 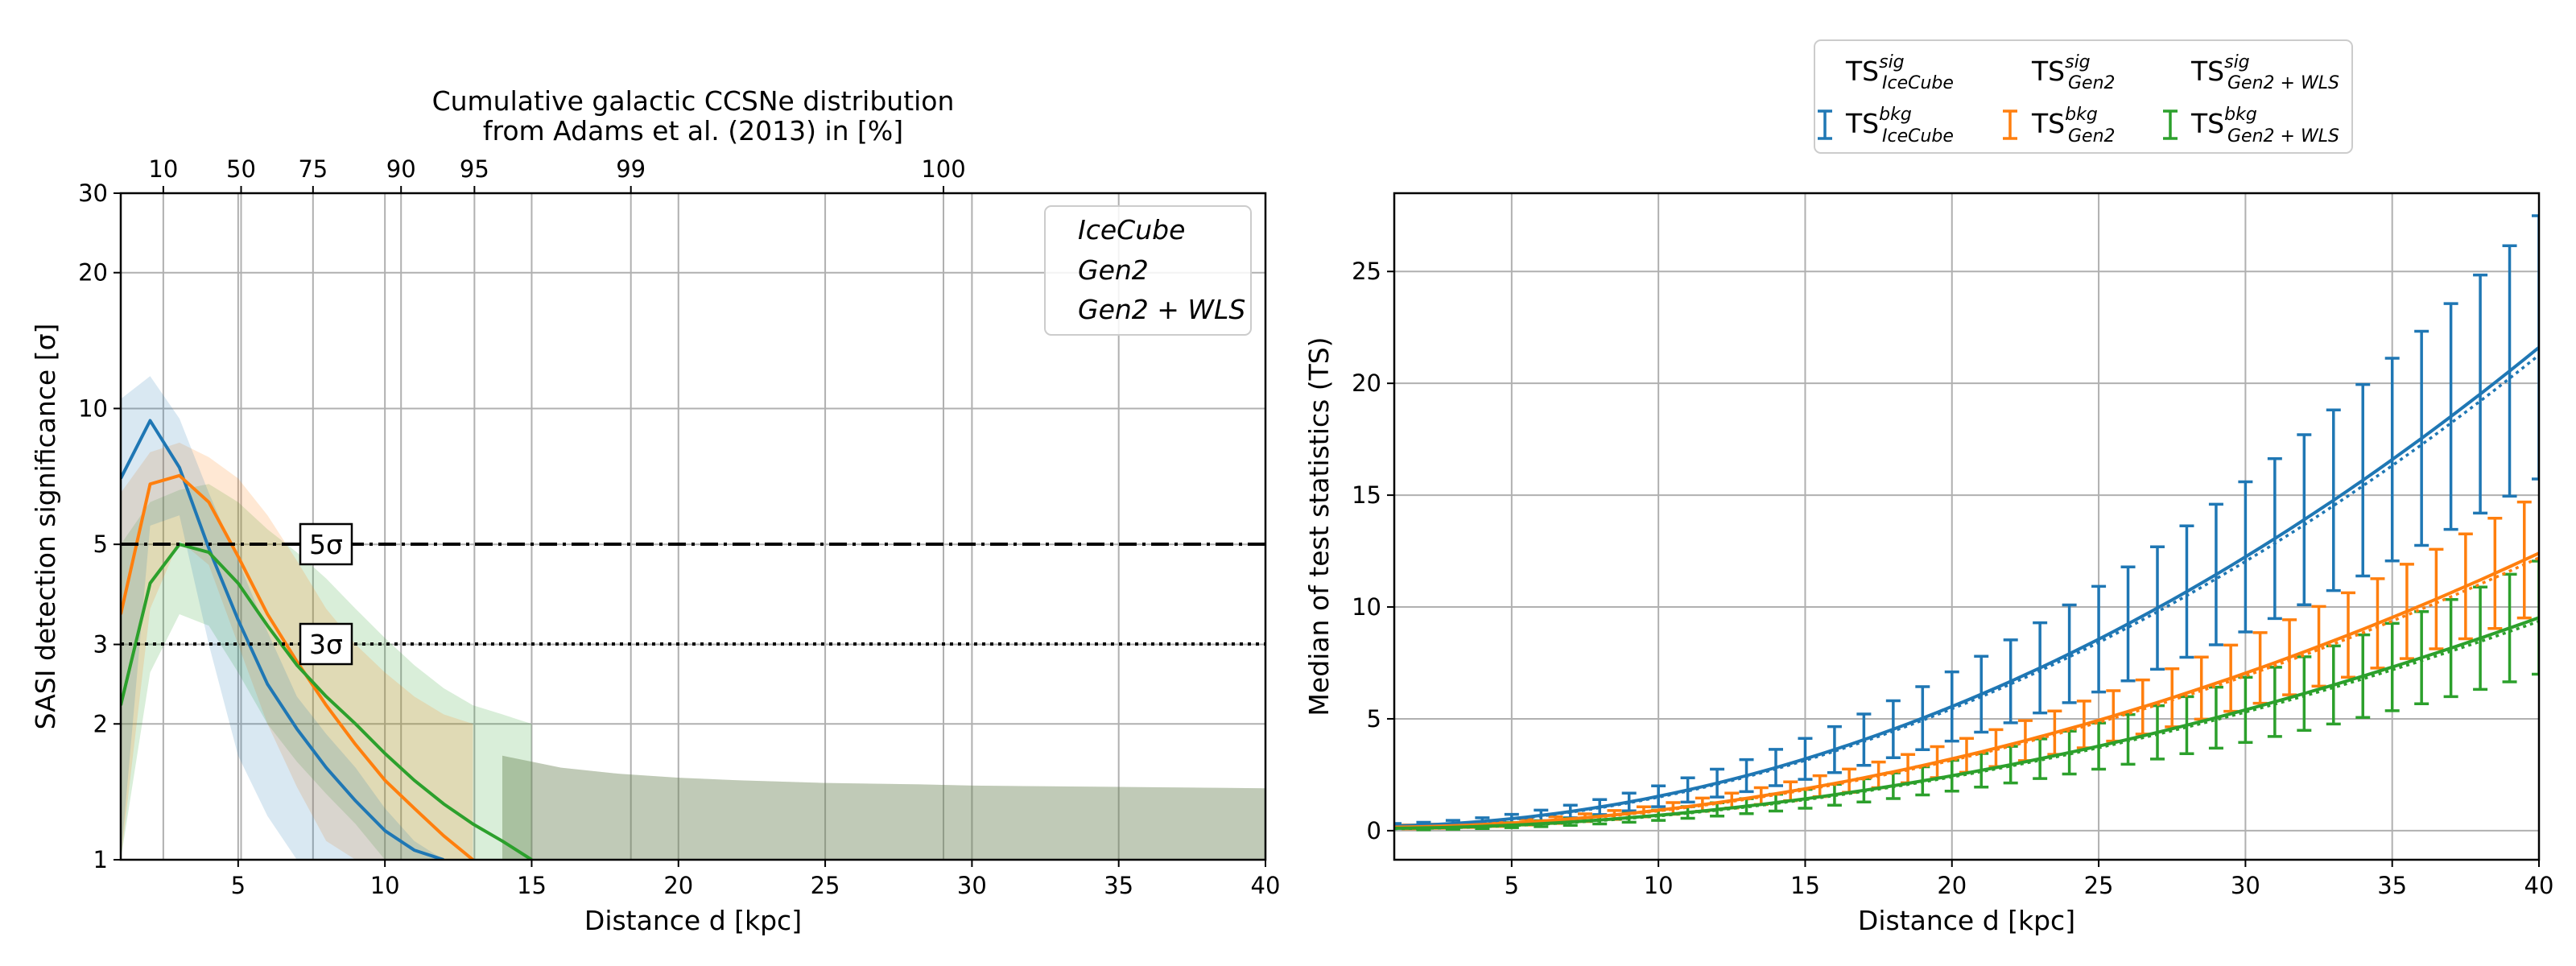 I want to click on legend-ts-bkg-gen2: TSbkg Gen2, so click(x=2073, y=126).